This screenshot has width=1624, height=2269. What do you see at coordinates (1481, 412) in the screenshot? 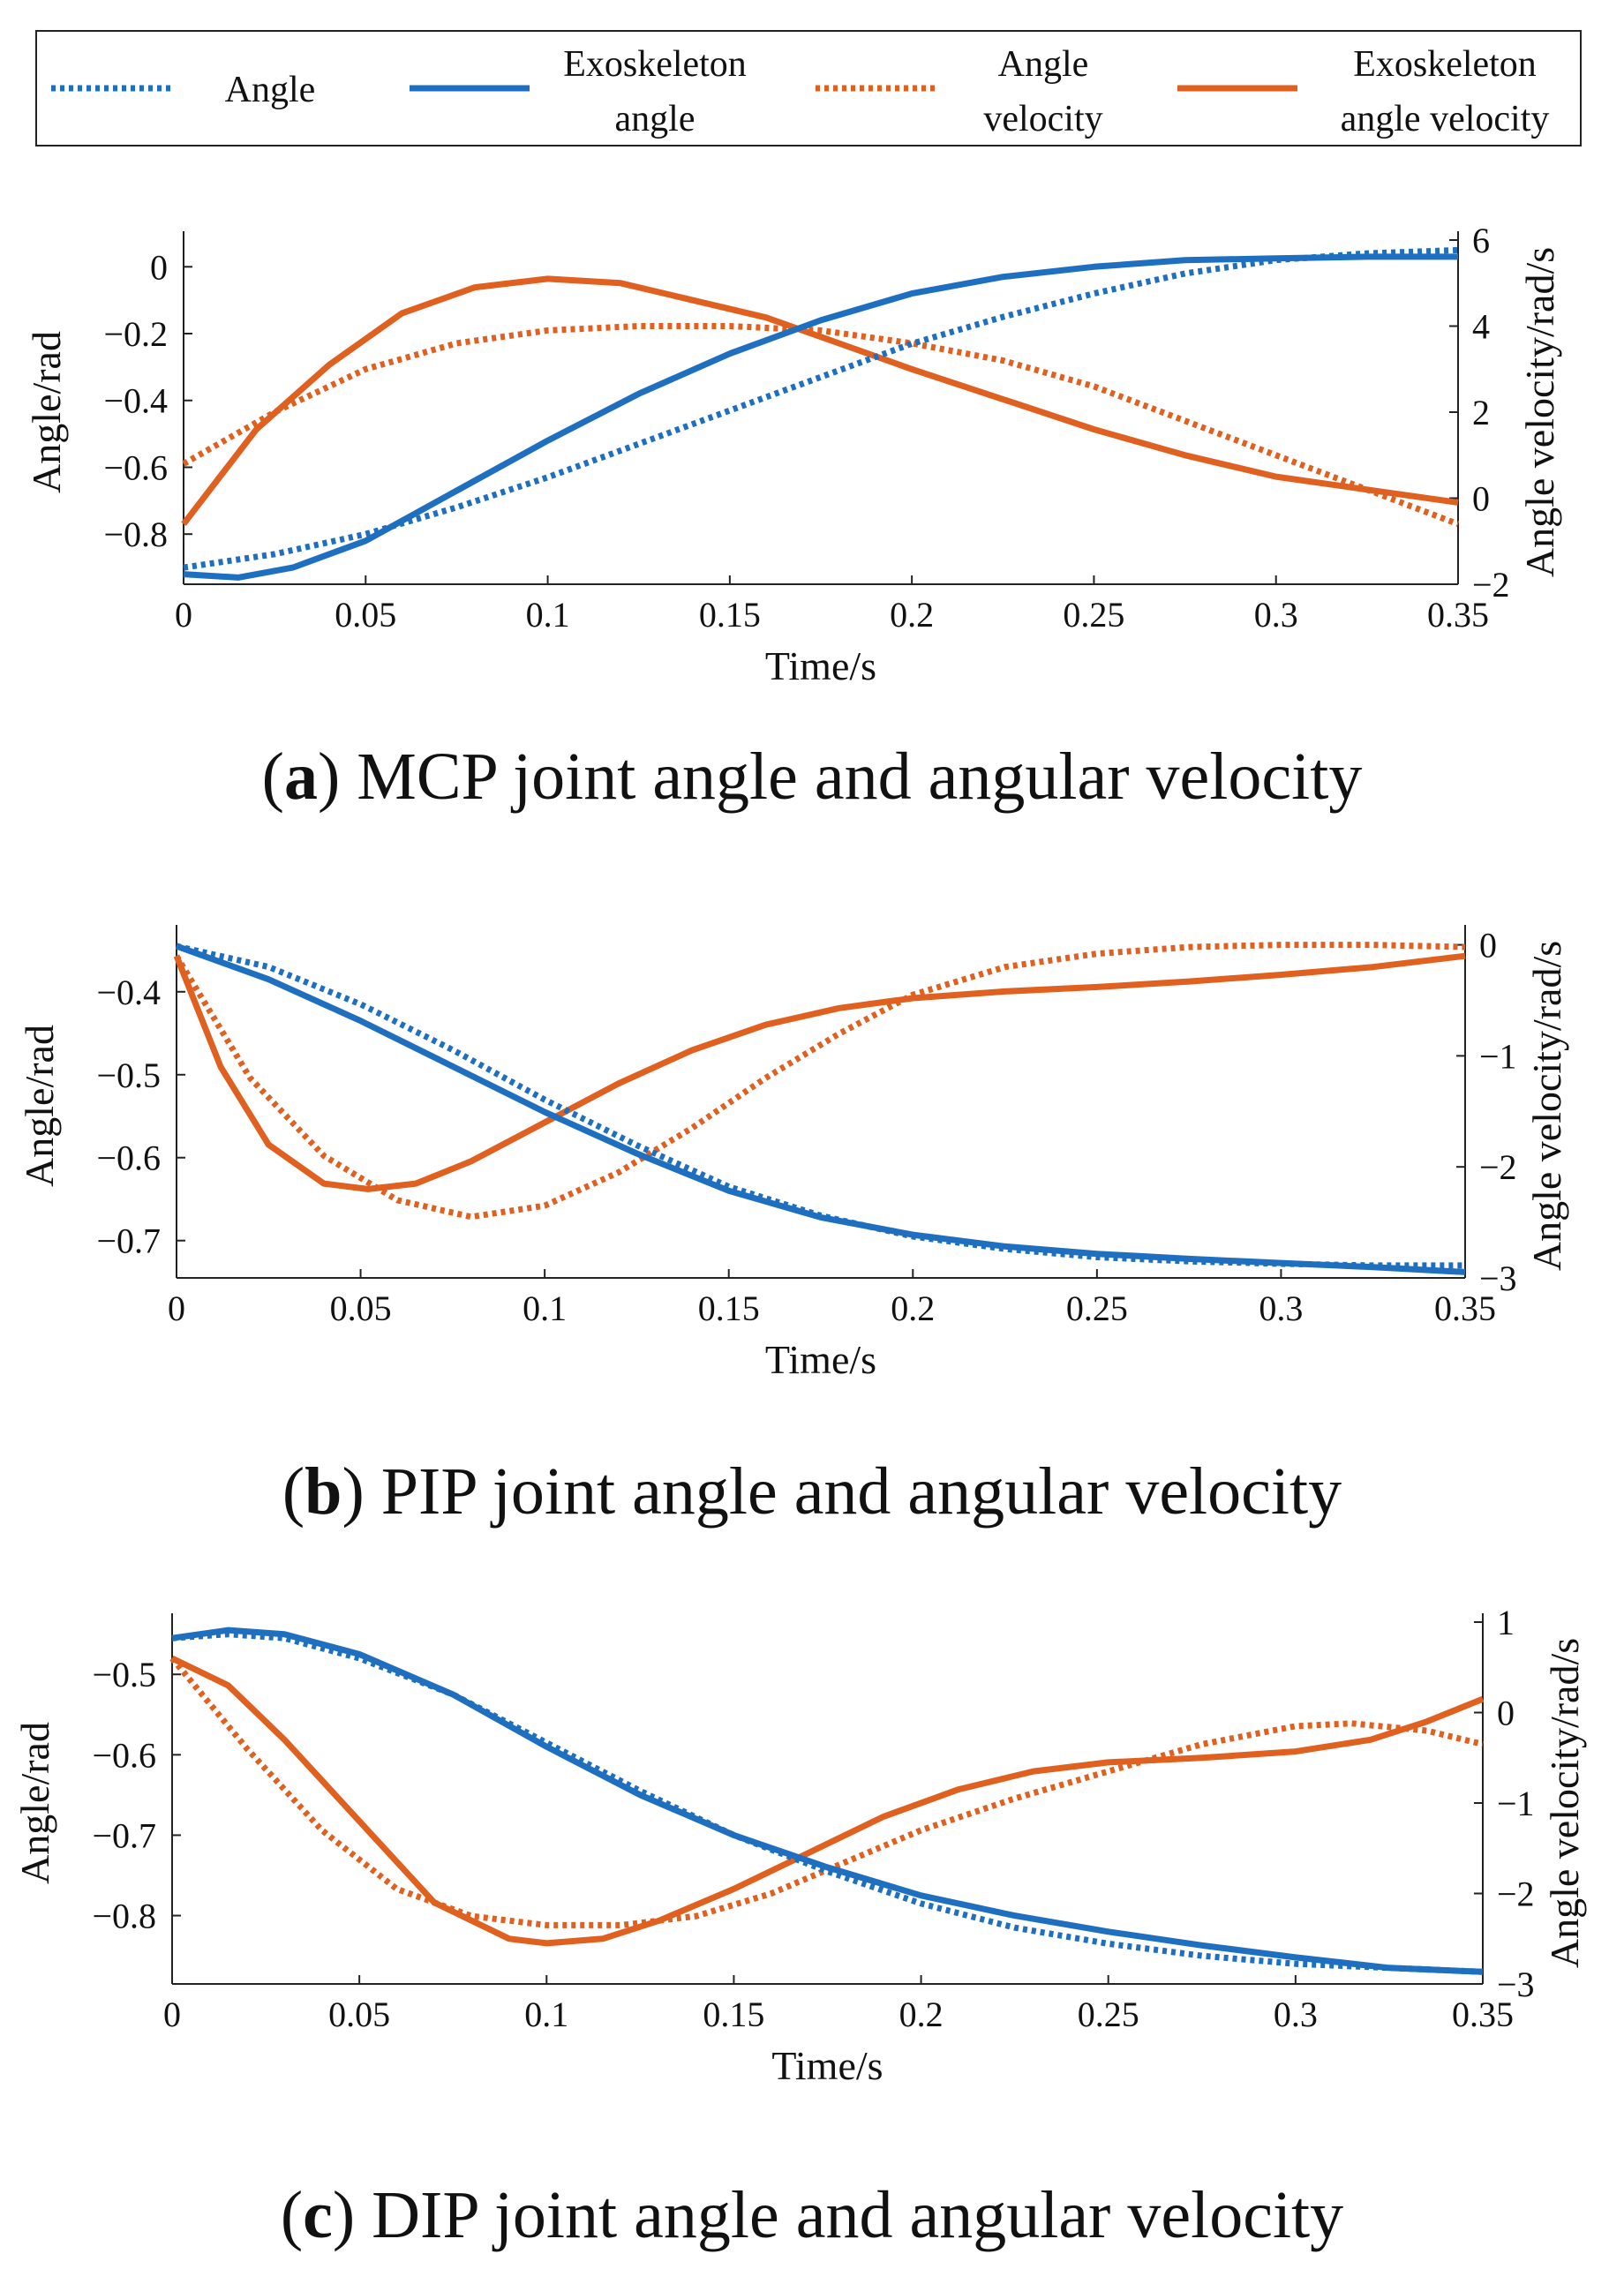
I see `y-tick-label-right: 2` at bounding box center [1481, 412].